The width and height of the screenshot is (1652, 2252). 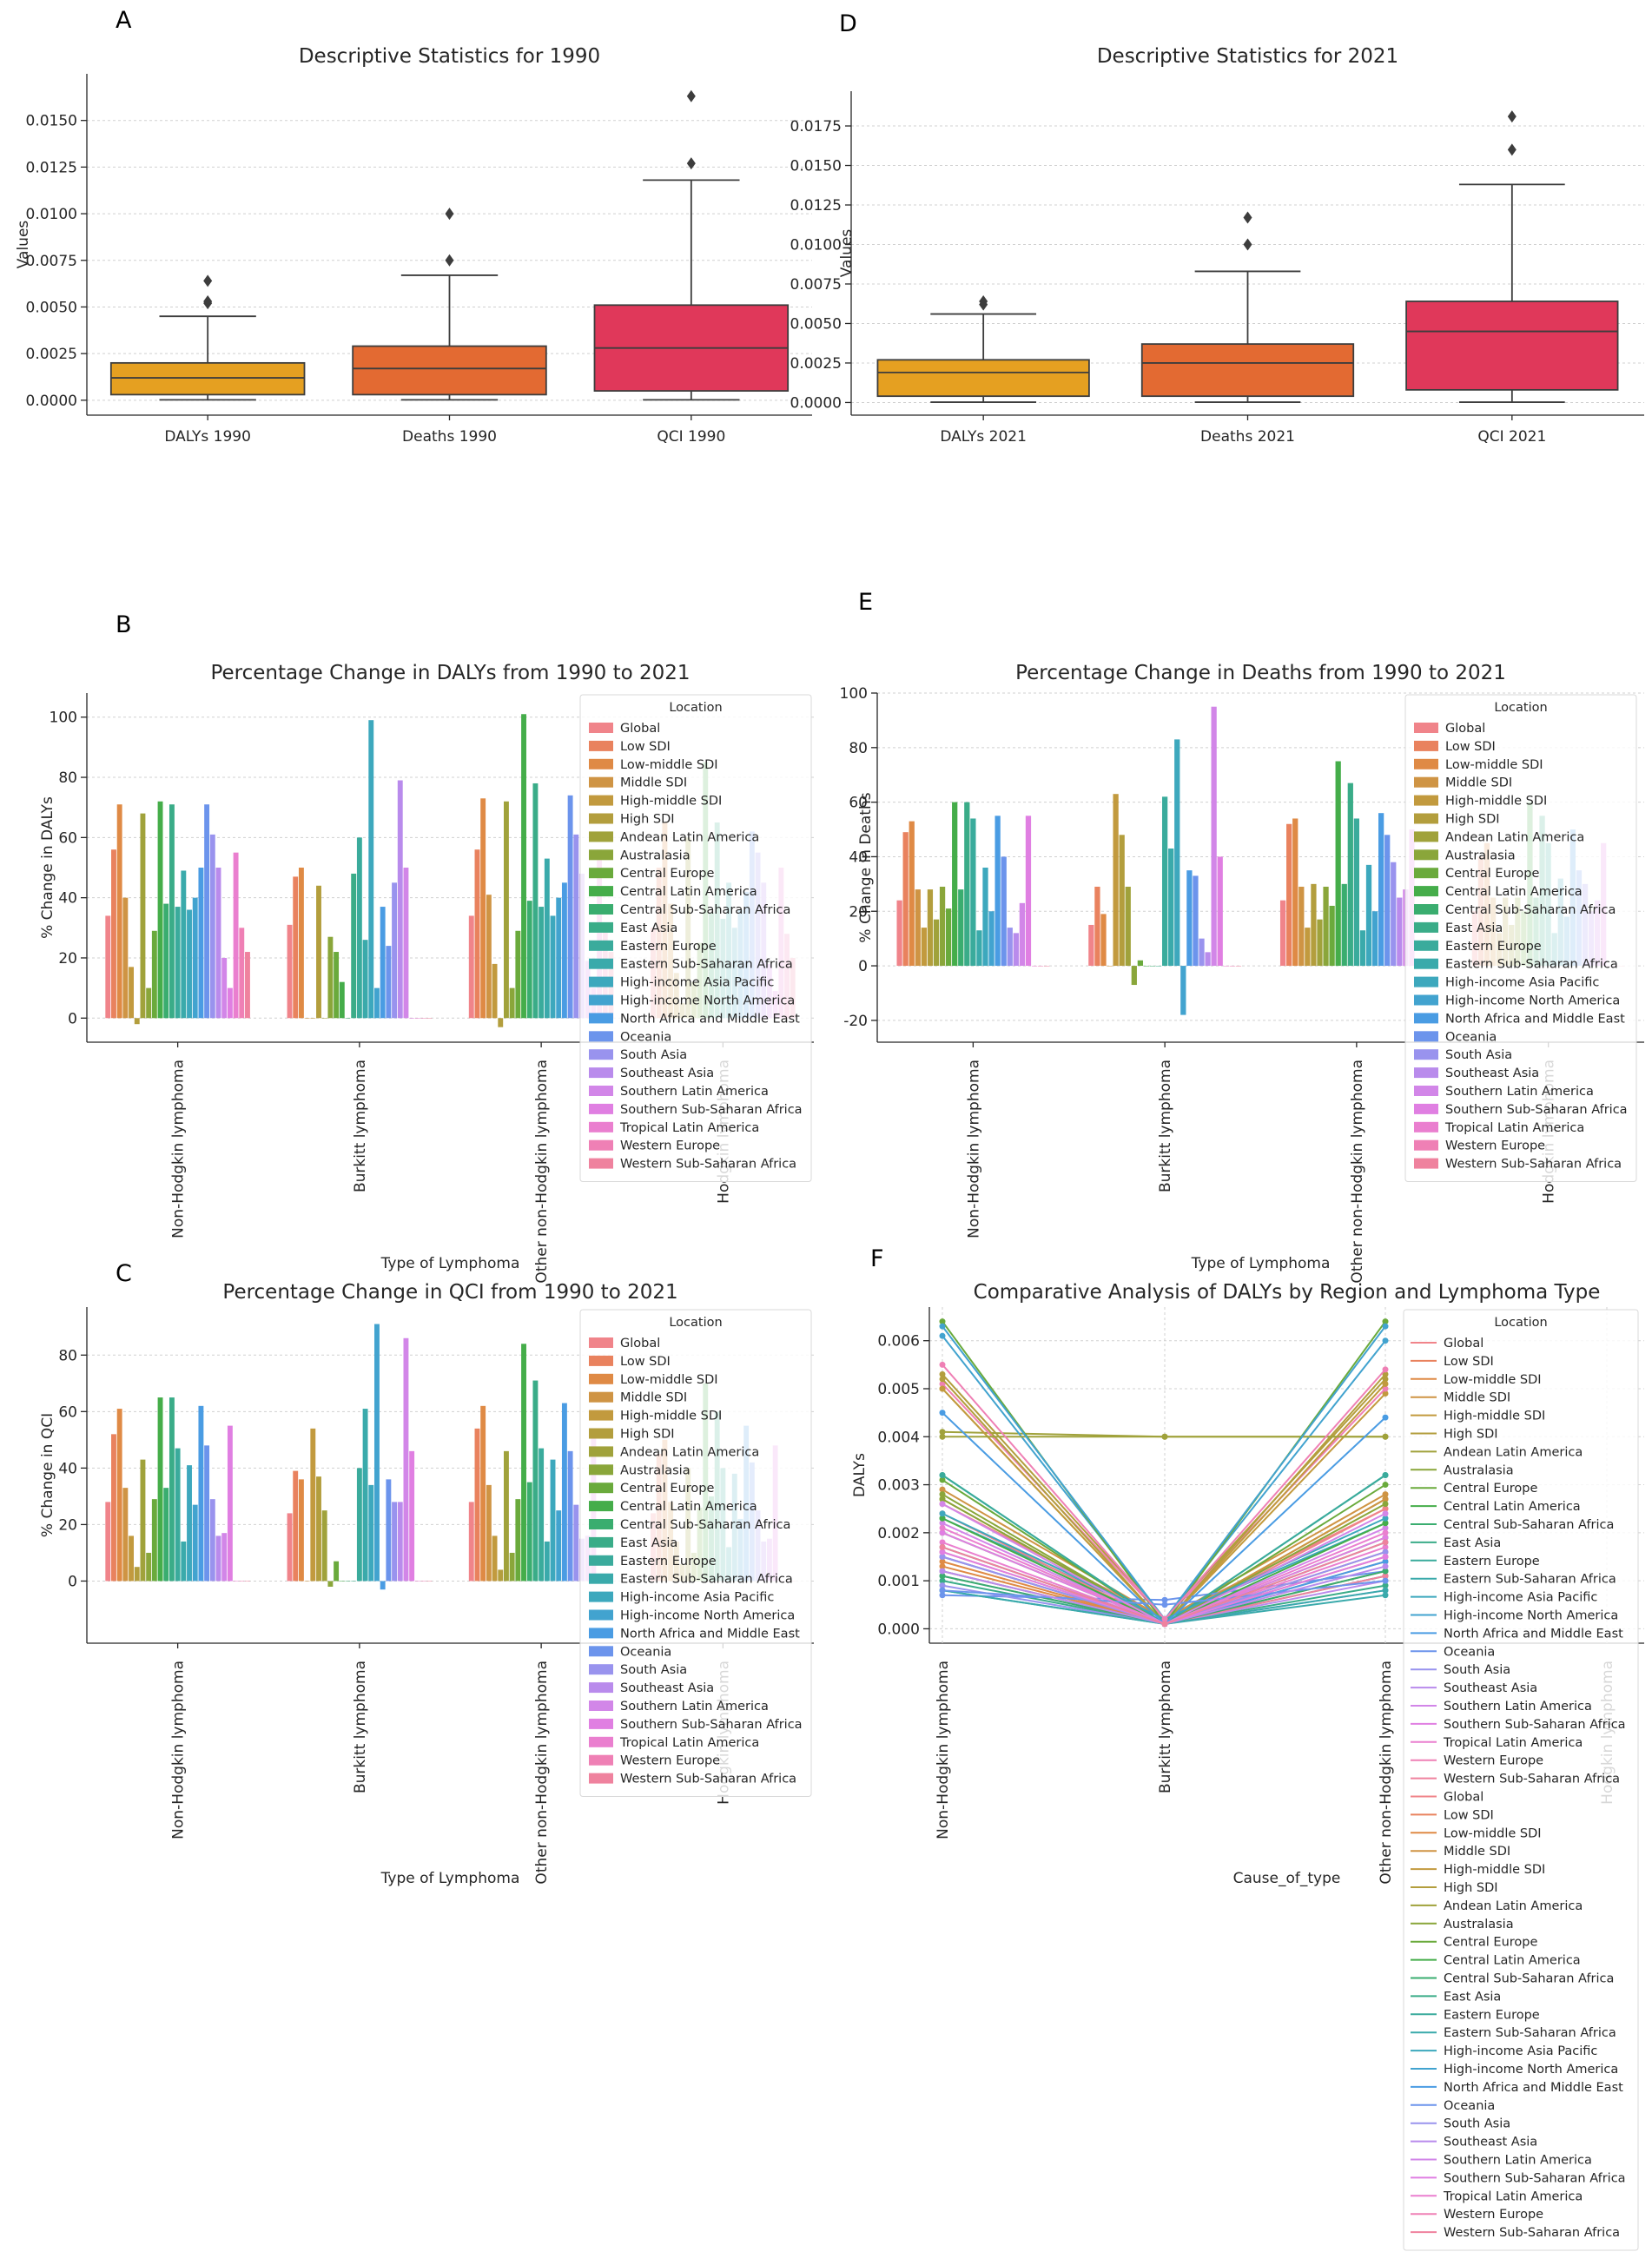 What do you see at coordinates (847, 253) in the screenshot?
I see `y-axis-label: Values` at bounding box center [847, 253].